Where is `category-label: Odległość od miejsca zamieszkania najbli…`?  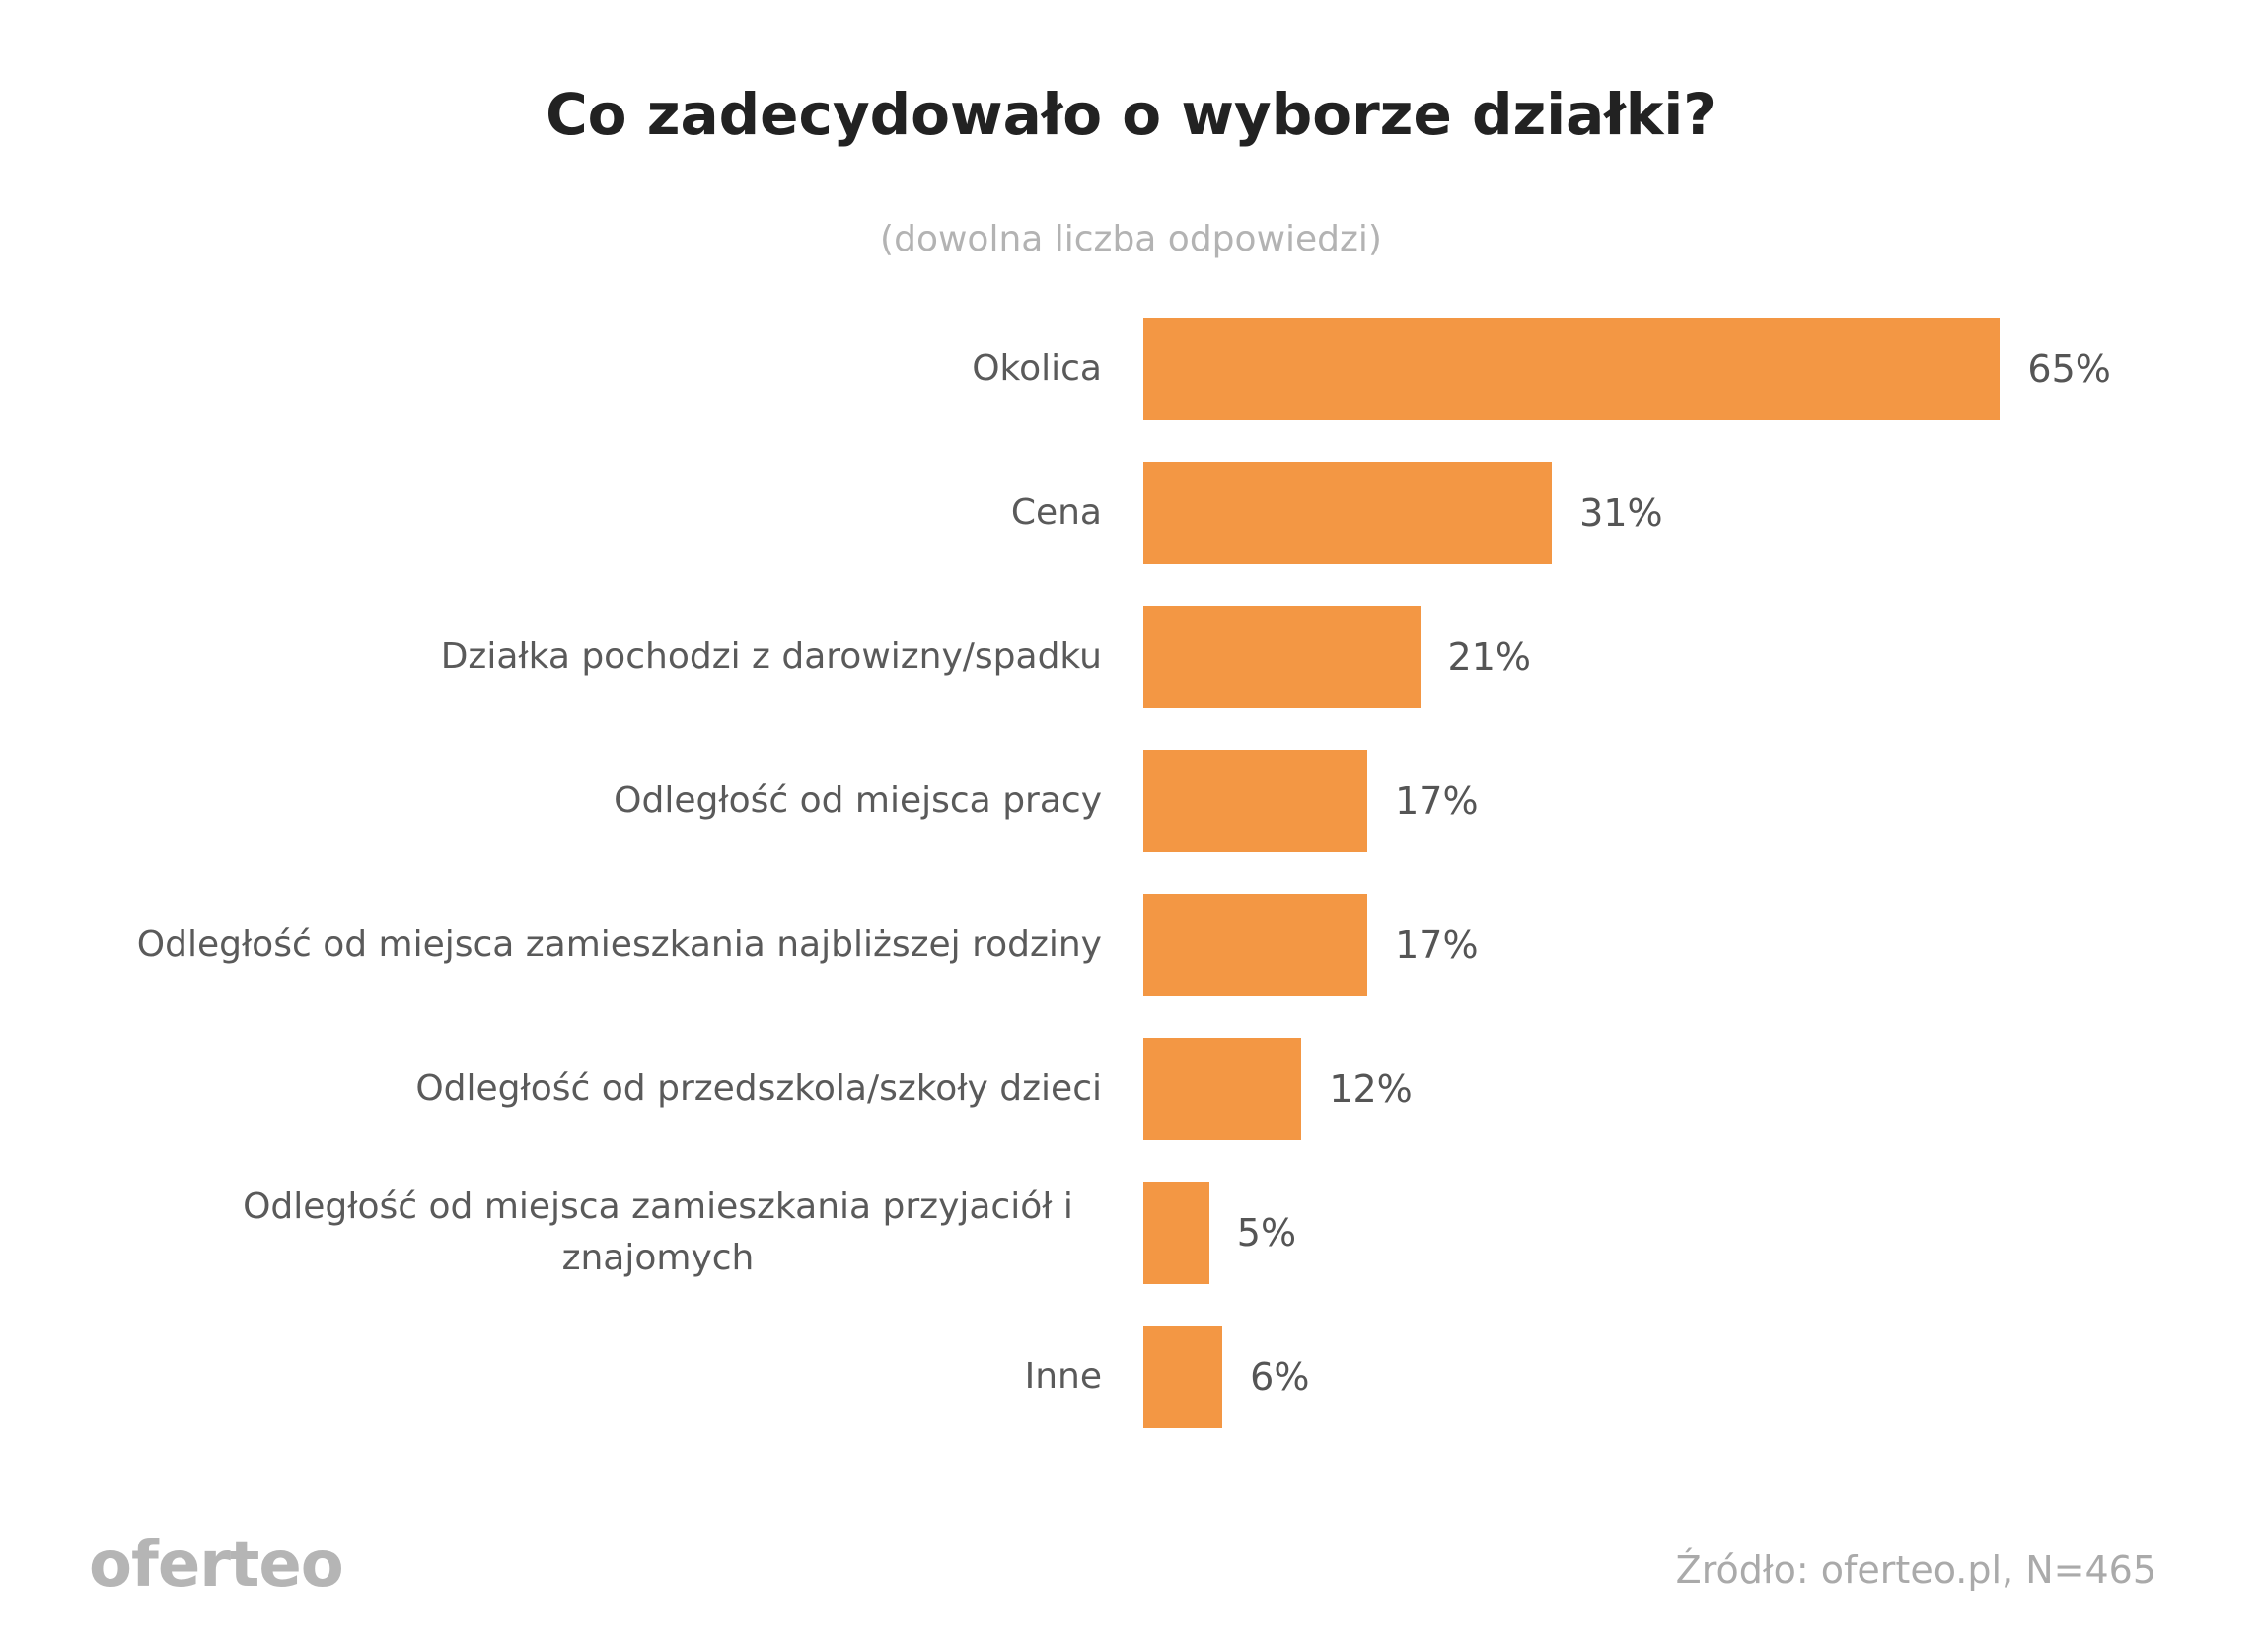
category-label: Odległość od miejsca zamieszkania najbli… is located at coordinates (619, 945).